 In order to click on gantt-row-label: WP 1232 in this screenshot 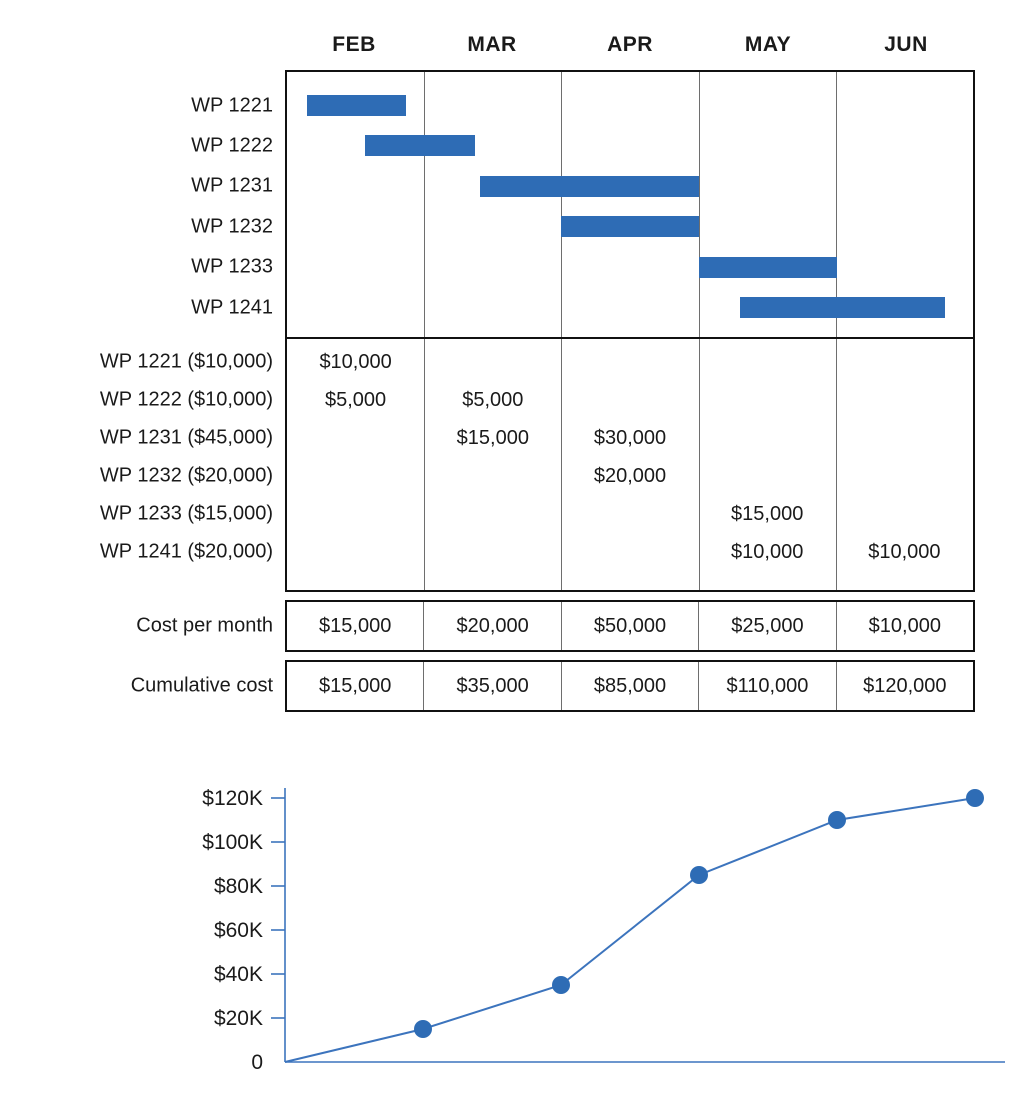, I will do `click(232, 226)`.